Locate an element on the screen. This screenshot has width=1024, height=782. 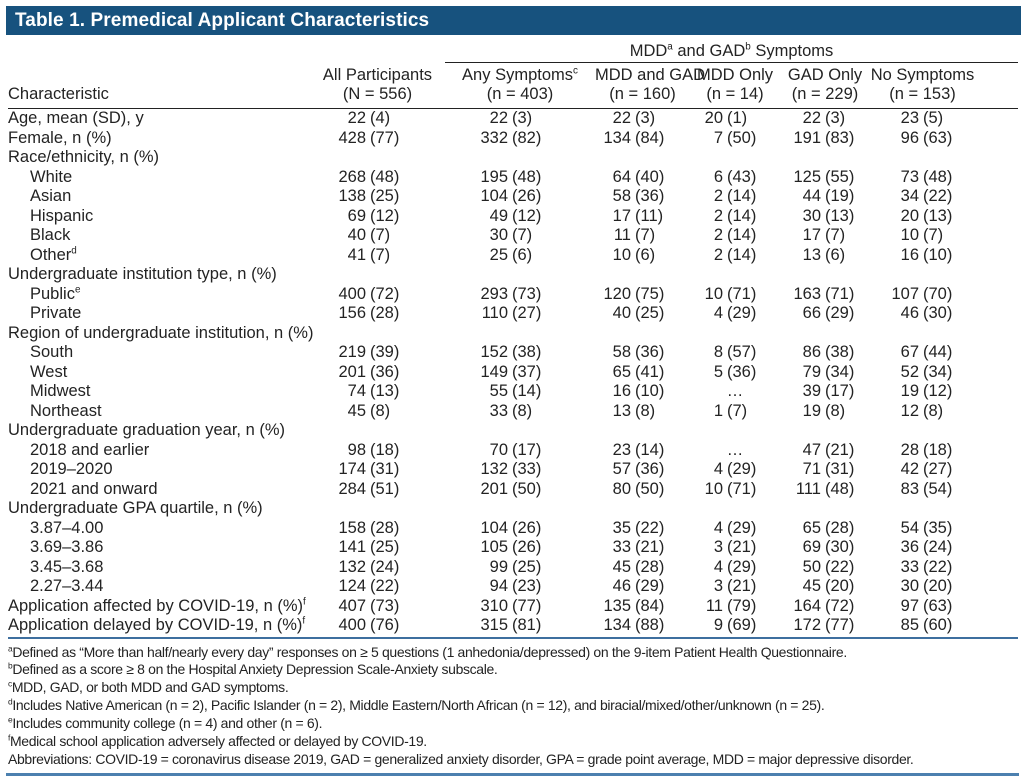
value-number: 5 is located at coordinates (718, 371).